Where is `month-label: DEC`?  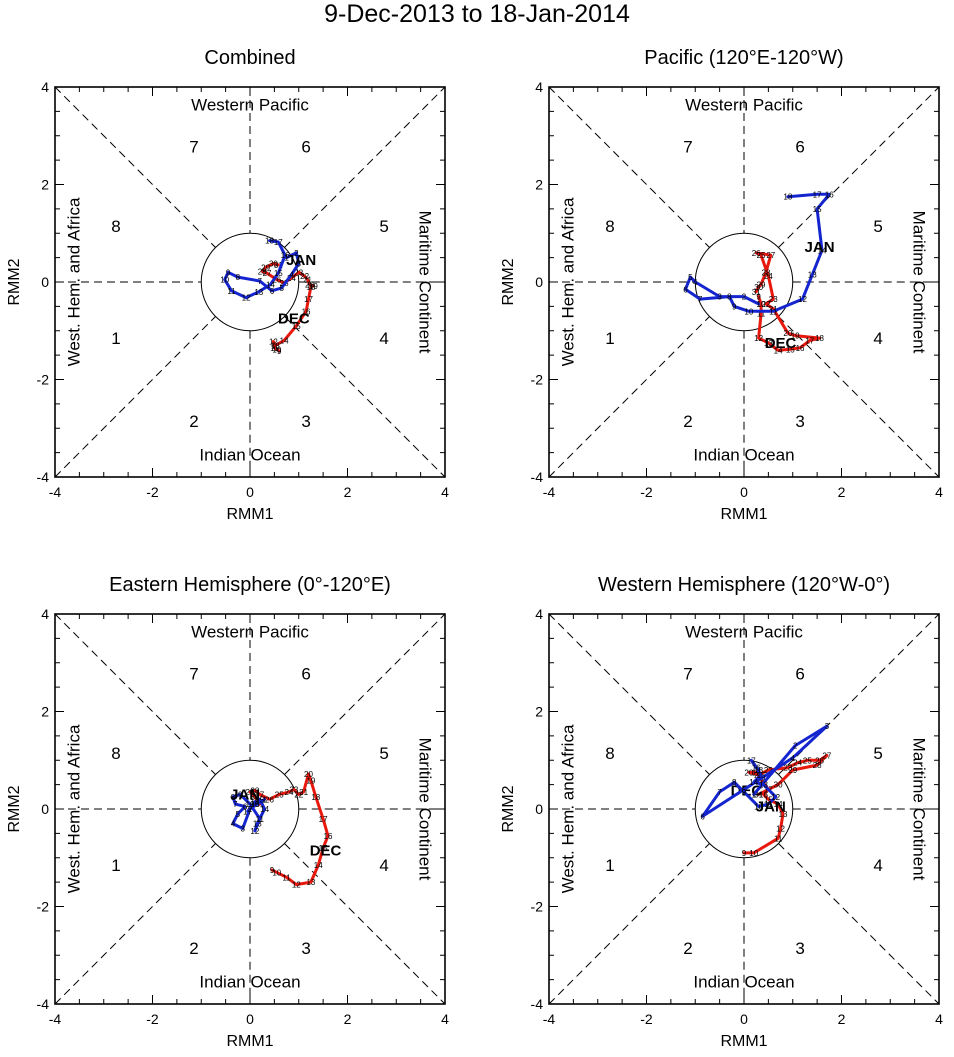 month-label: DEC is located at coordinates (781, 343).